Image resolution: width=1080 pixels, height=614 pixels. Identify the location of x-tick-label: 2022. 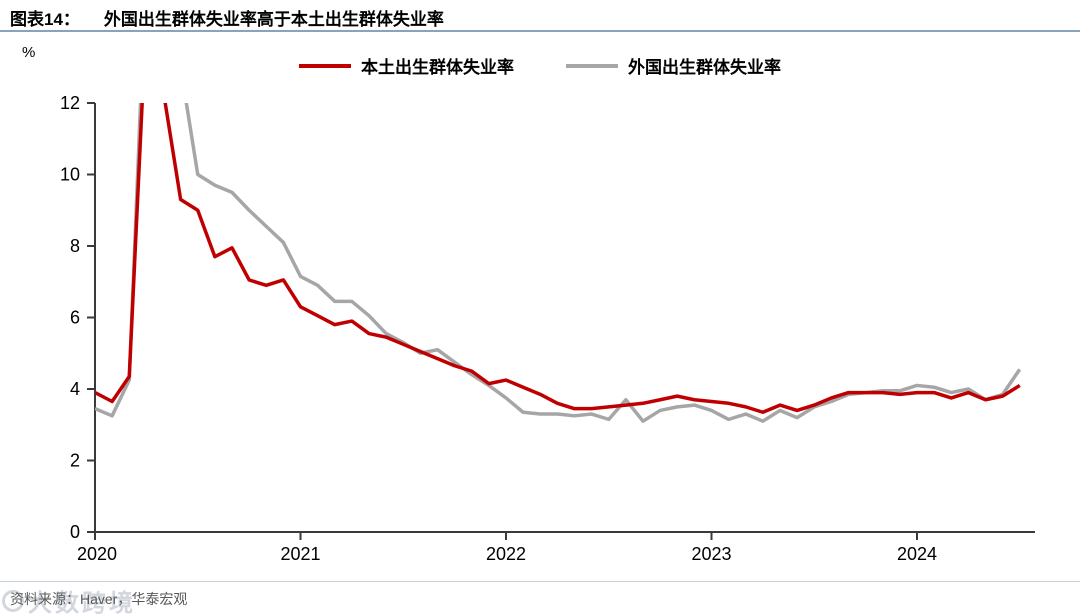
(506, 554).